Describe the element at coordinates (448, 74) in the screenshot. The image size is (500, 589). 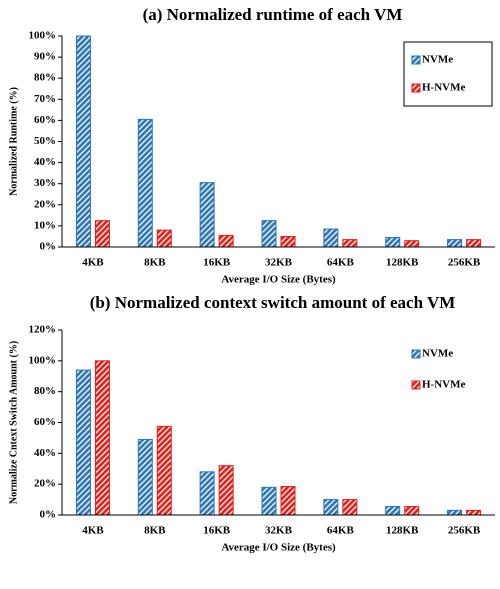
I see `legend-box` at that location.